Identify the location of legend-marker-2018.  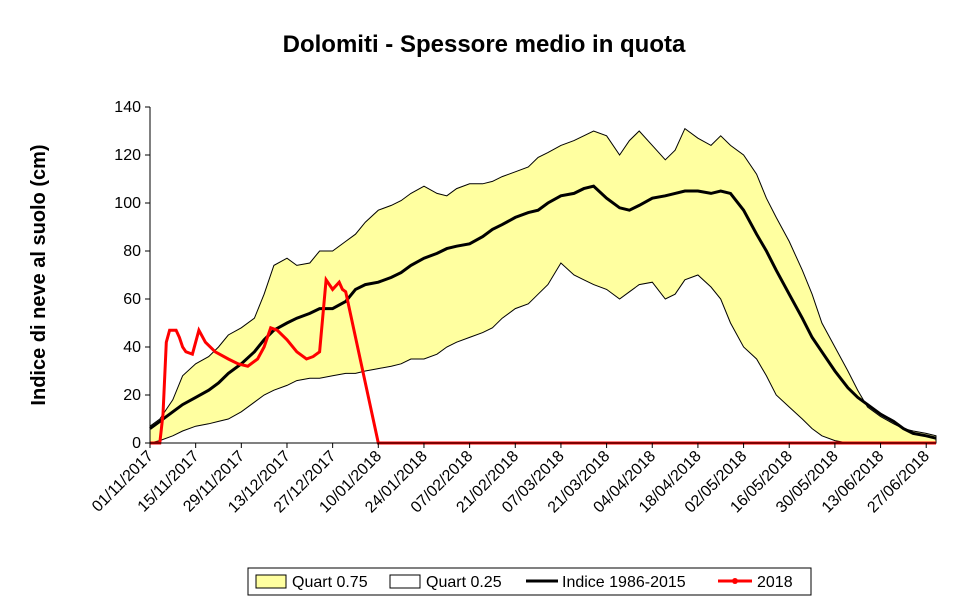
(735, 581).